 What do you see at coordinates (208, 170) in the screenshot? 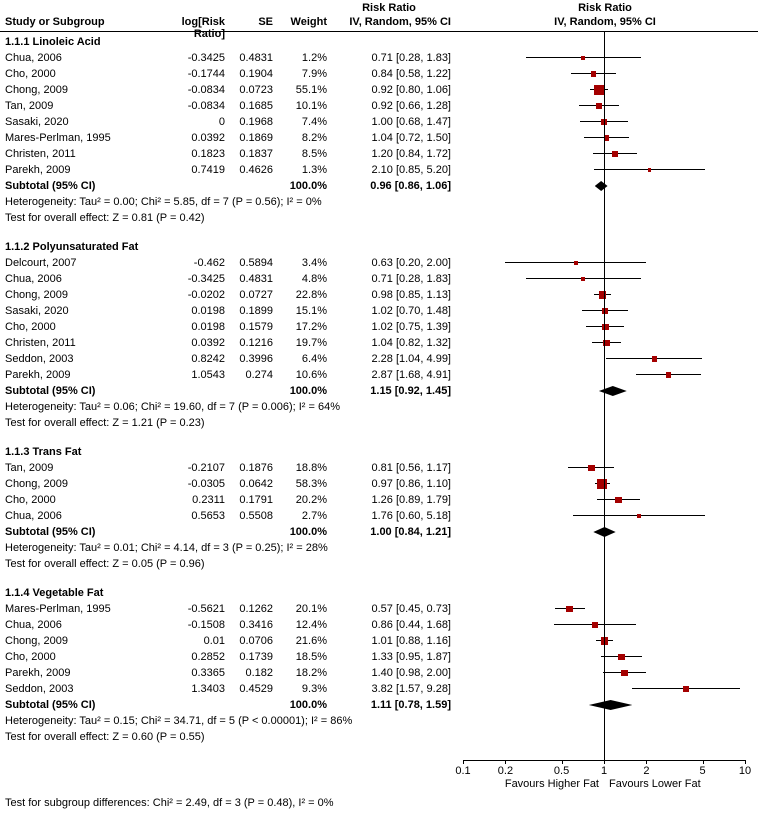
I see `log-risk-ratio-value: 0.7419` at bounding box center [208, 170].